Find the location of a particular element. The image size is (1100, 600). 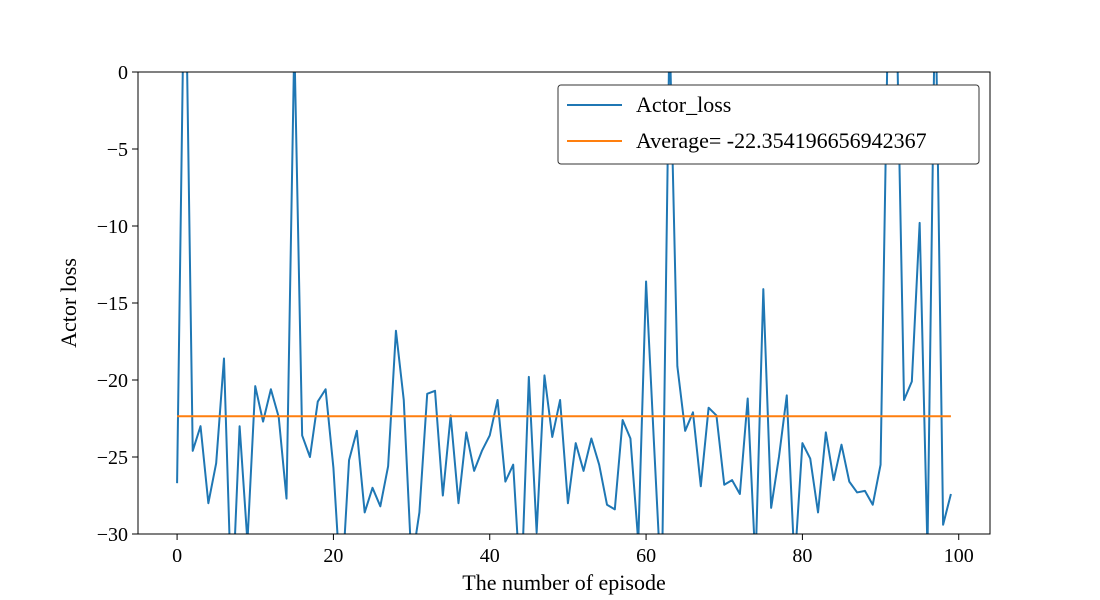

legend-box is located at coordinates (768, 124).